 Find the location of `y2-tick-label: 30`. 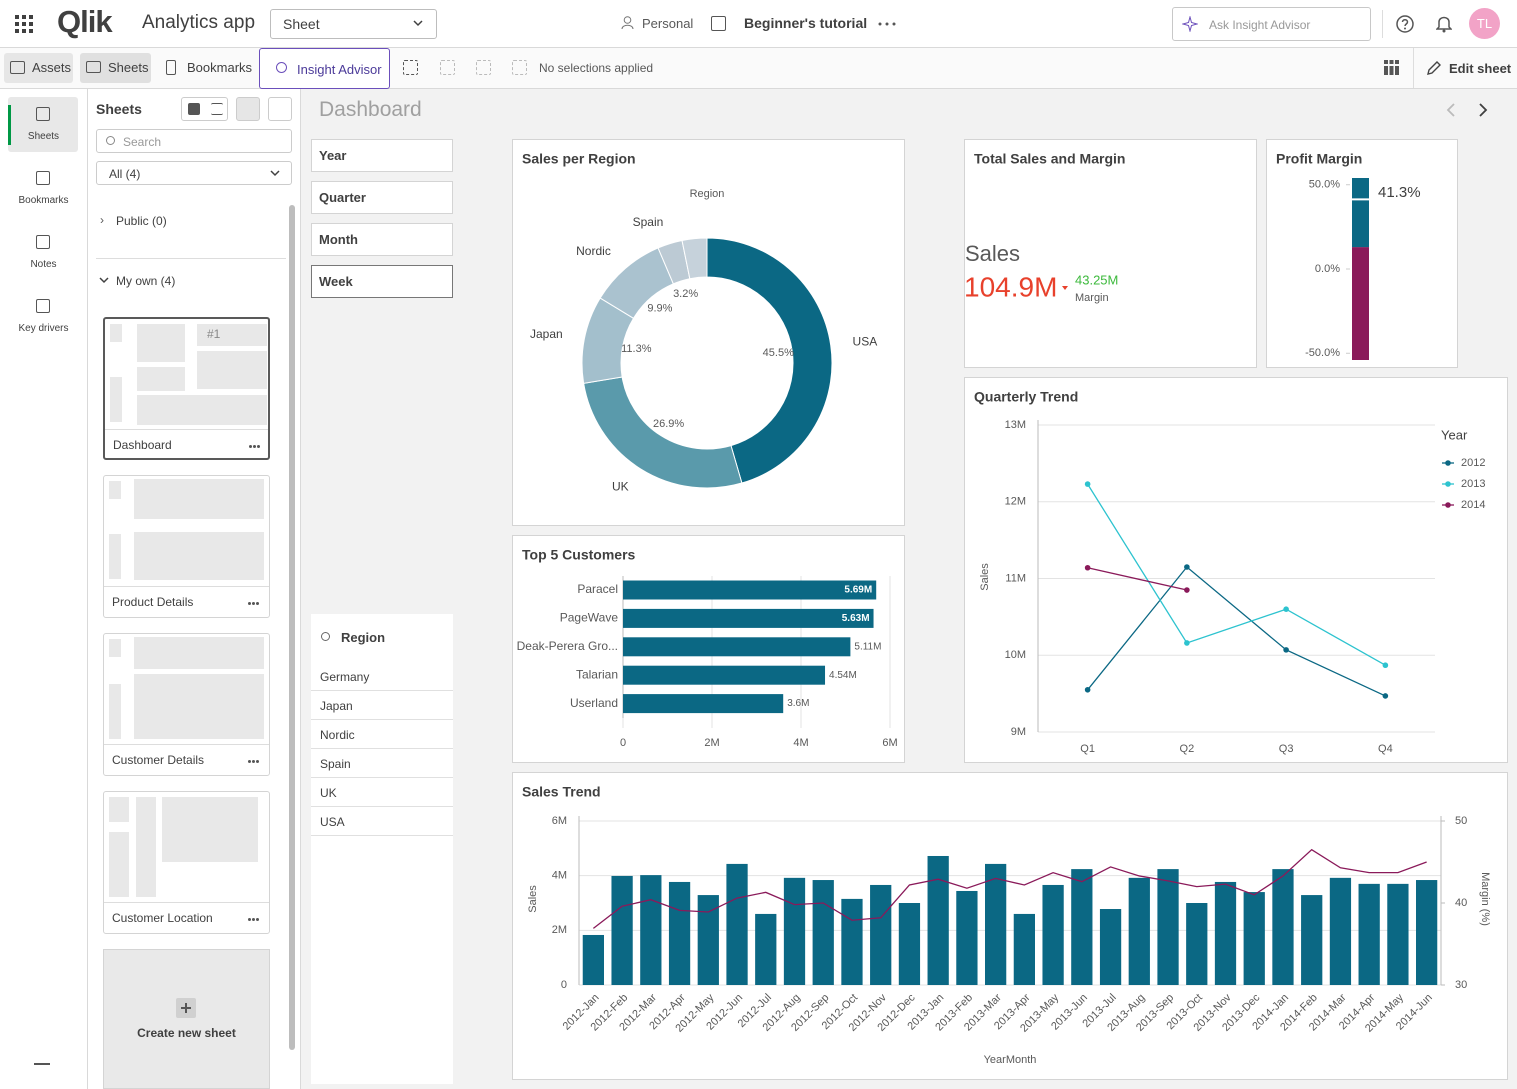

y2-tick-label: 30 is located at coordinates (1461, 985).